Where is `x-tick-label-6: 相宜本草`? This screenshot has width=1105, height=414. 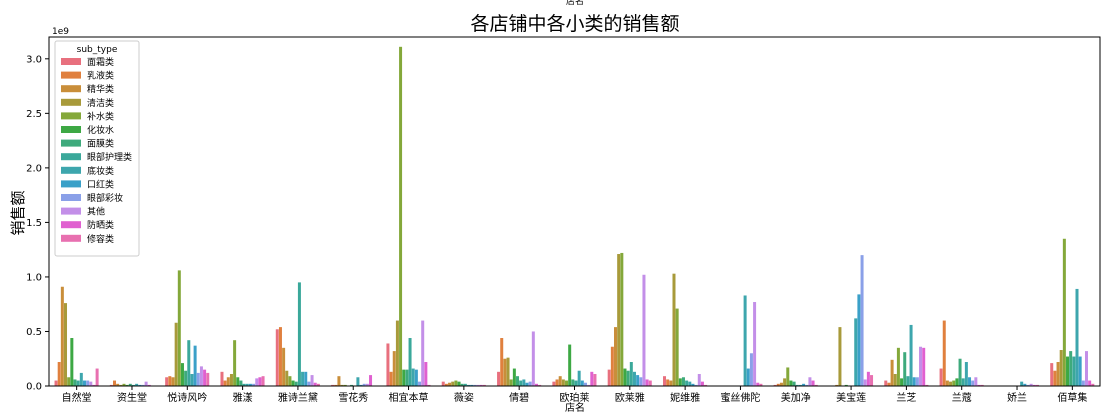 x-tick-label-6: 相宜本草 is located at coordinates (409, 397).